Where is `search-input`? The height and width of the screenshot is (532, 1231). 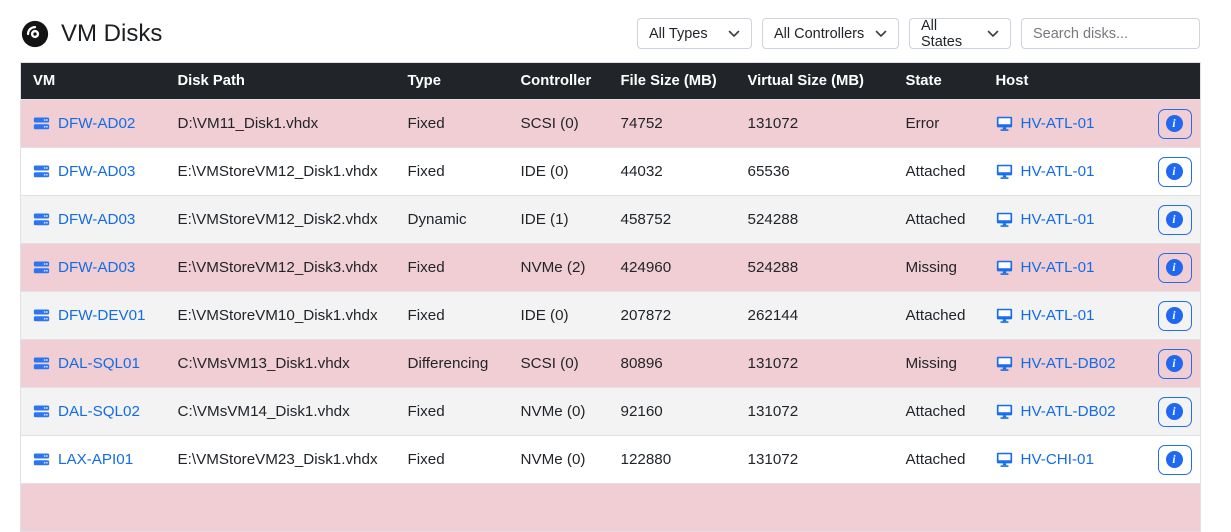
search-input is located at coordinates (1110, 33).